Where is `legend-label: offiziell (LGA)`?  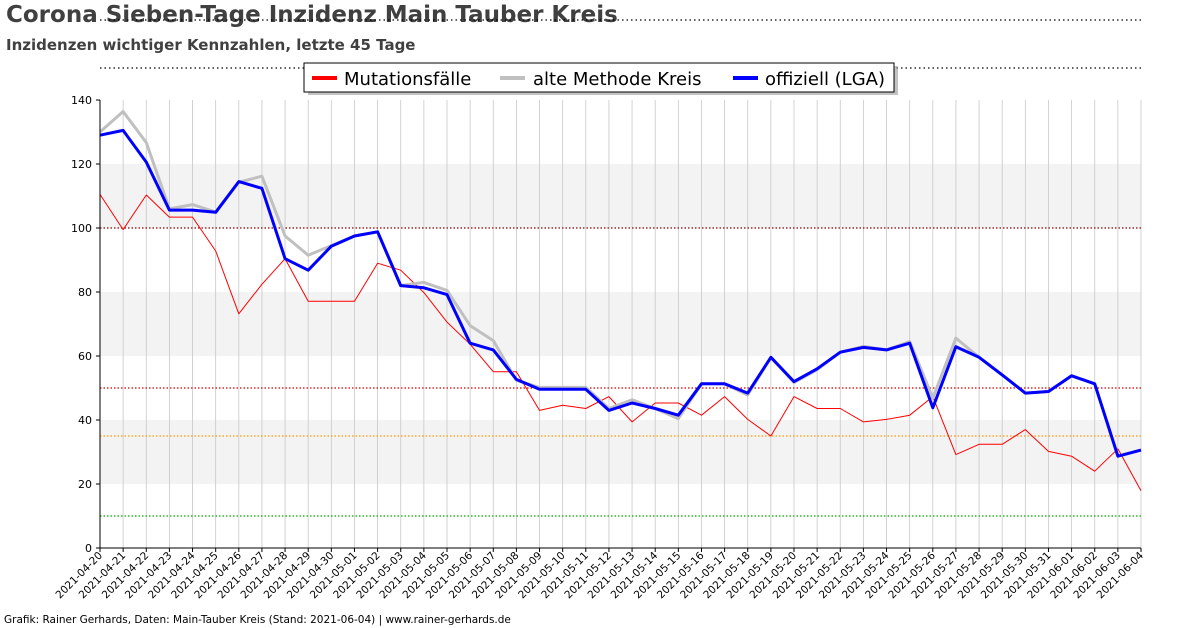 legend-label: offiziell (LGA) is located at coordinates (825, 79).